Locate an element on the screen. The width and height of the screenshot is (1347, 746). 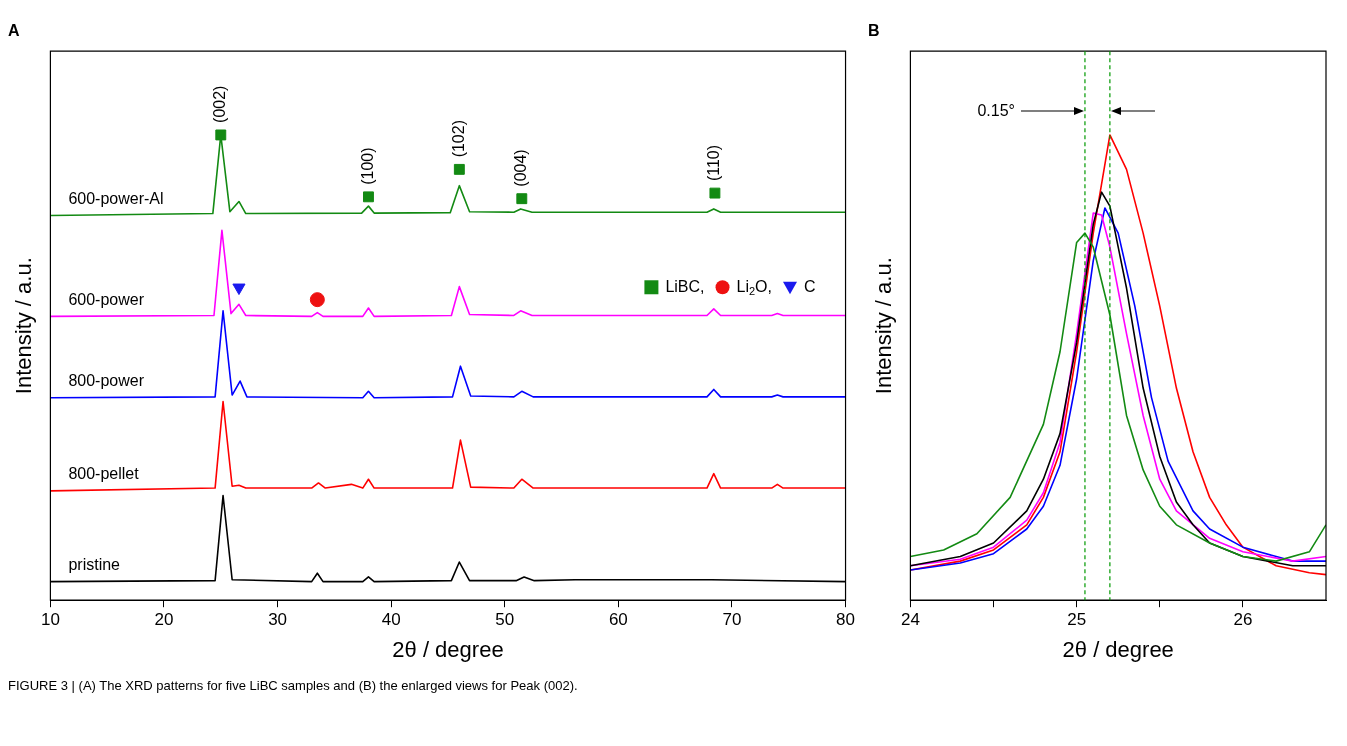
series-label: 600-power-Al is located at coordinates (116, 198).